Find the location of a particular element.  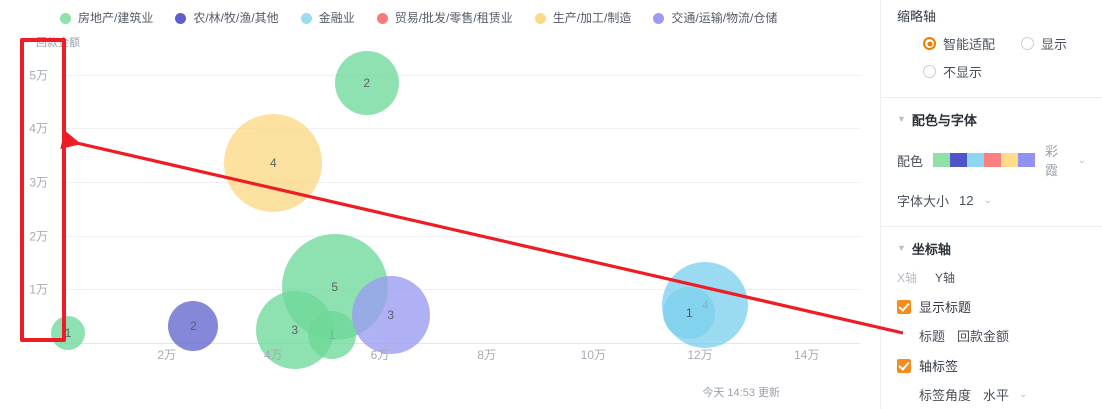

y-tick-label: 1万 is located at coordinates (38, 289).